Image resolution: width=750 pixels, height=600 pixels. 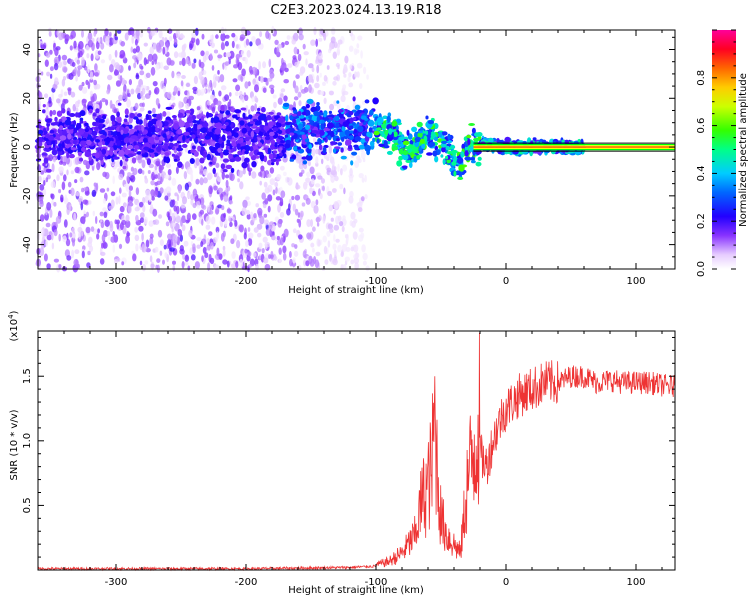 I want to click on heatmap-y-axis-label: Frequency (Hz), so click(x=14, y=150).